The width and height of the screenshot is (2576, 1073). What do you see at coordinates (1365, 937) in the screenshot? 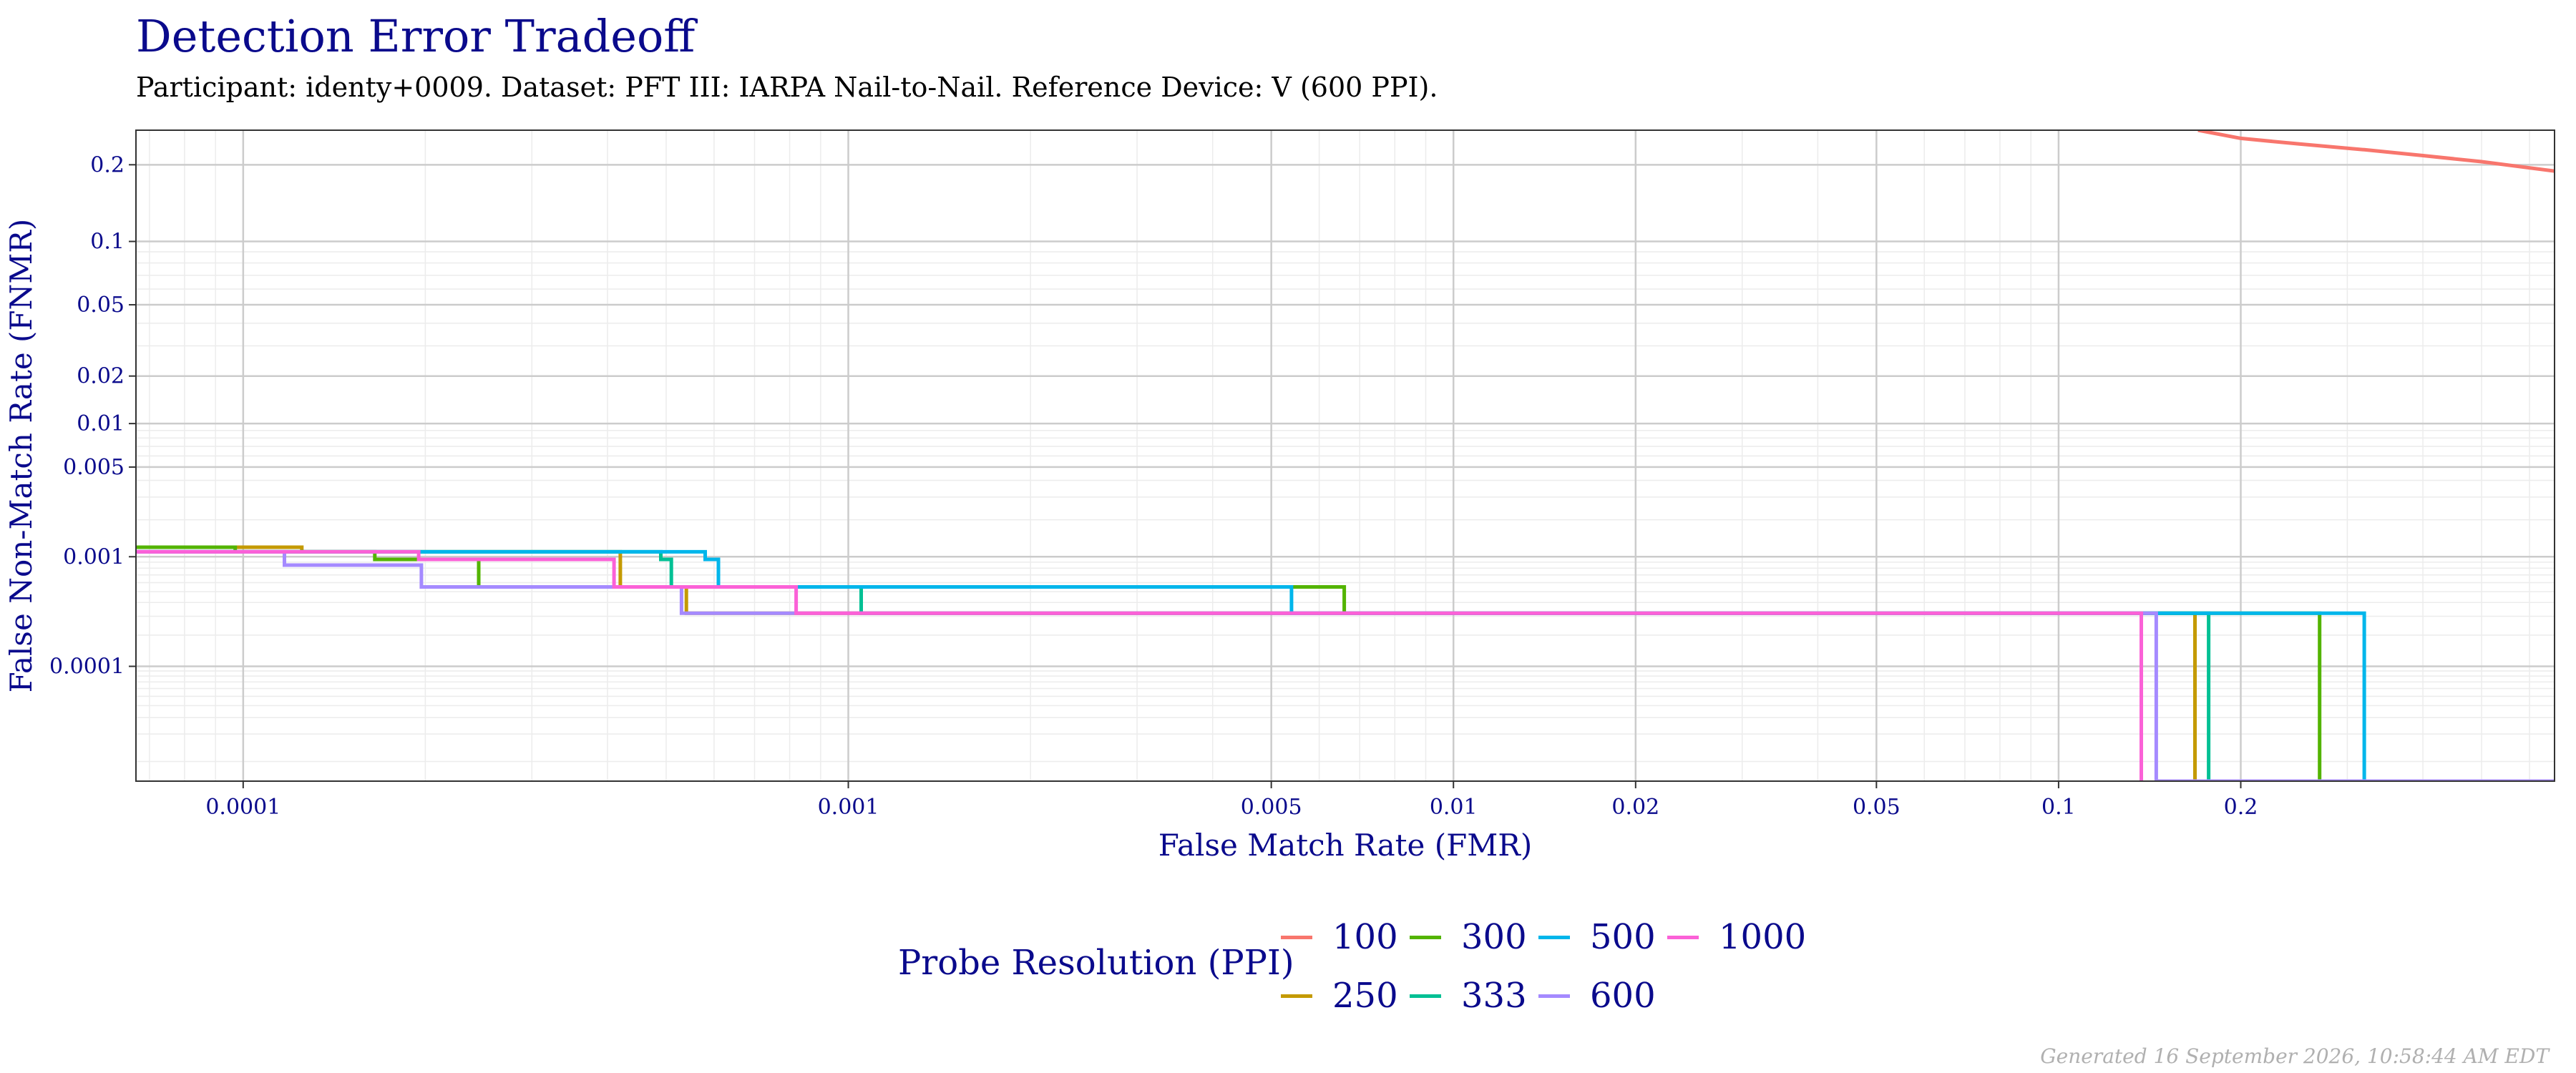
I see `legend-label-100: 100` at bounding box center [1365, 937].